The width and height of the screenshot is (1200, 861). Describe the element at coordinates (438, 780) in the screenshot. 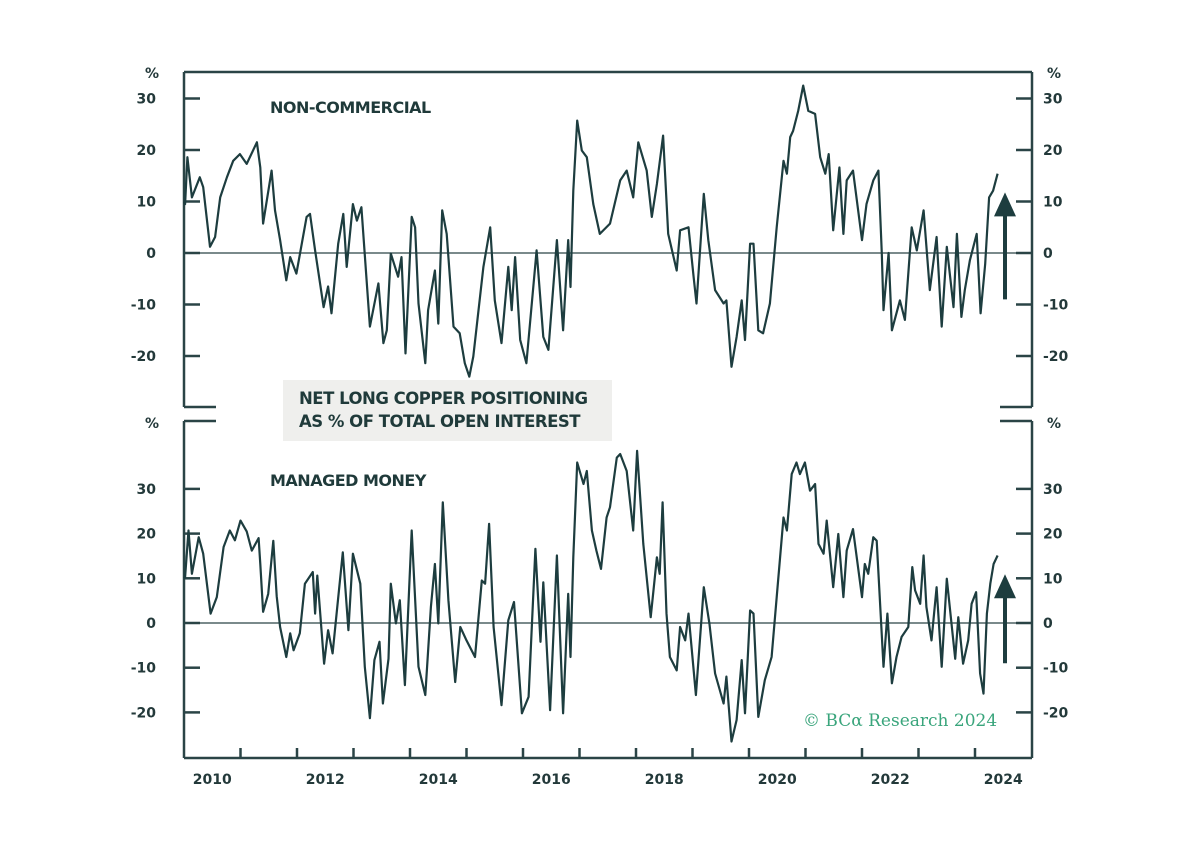

I see `x-tick-label: 2014` at that location.